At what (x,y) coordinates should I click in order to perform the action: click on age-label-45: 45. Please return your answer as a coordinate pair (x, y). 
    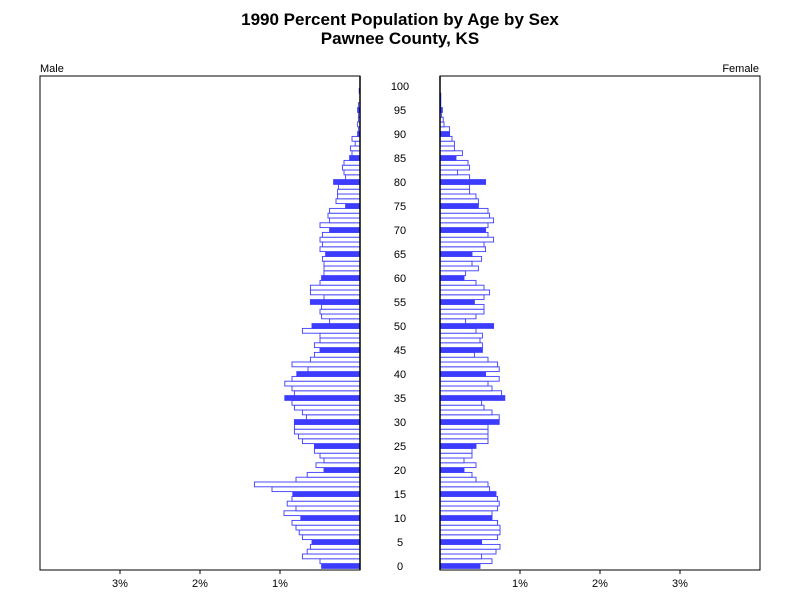
    Looking at the image, I should click on (400, 351).